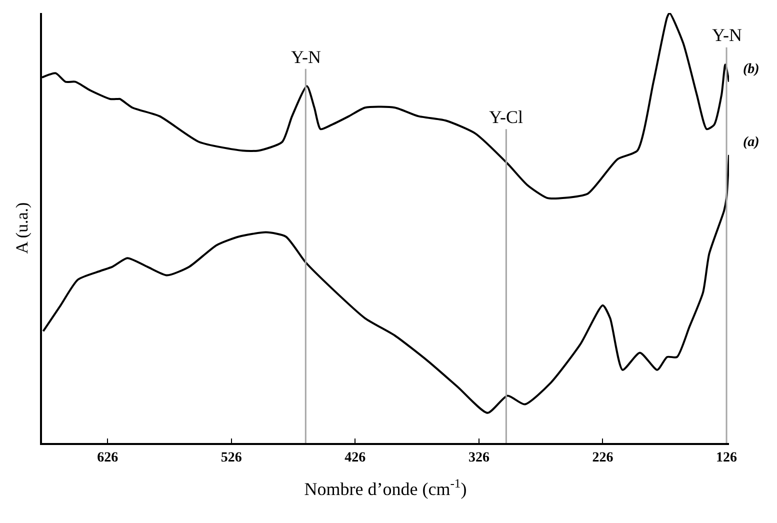  I want to click on x-tick-label: 226, so click(603, 458).